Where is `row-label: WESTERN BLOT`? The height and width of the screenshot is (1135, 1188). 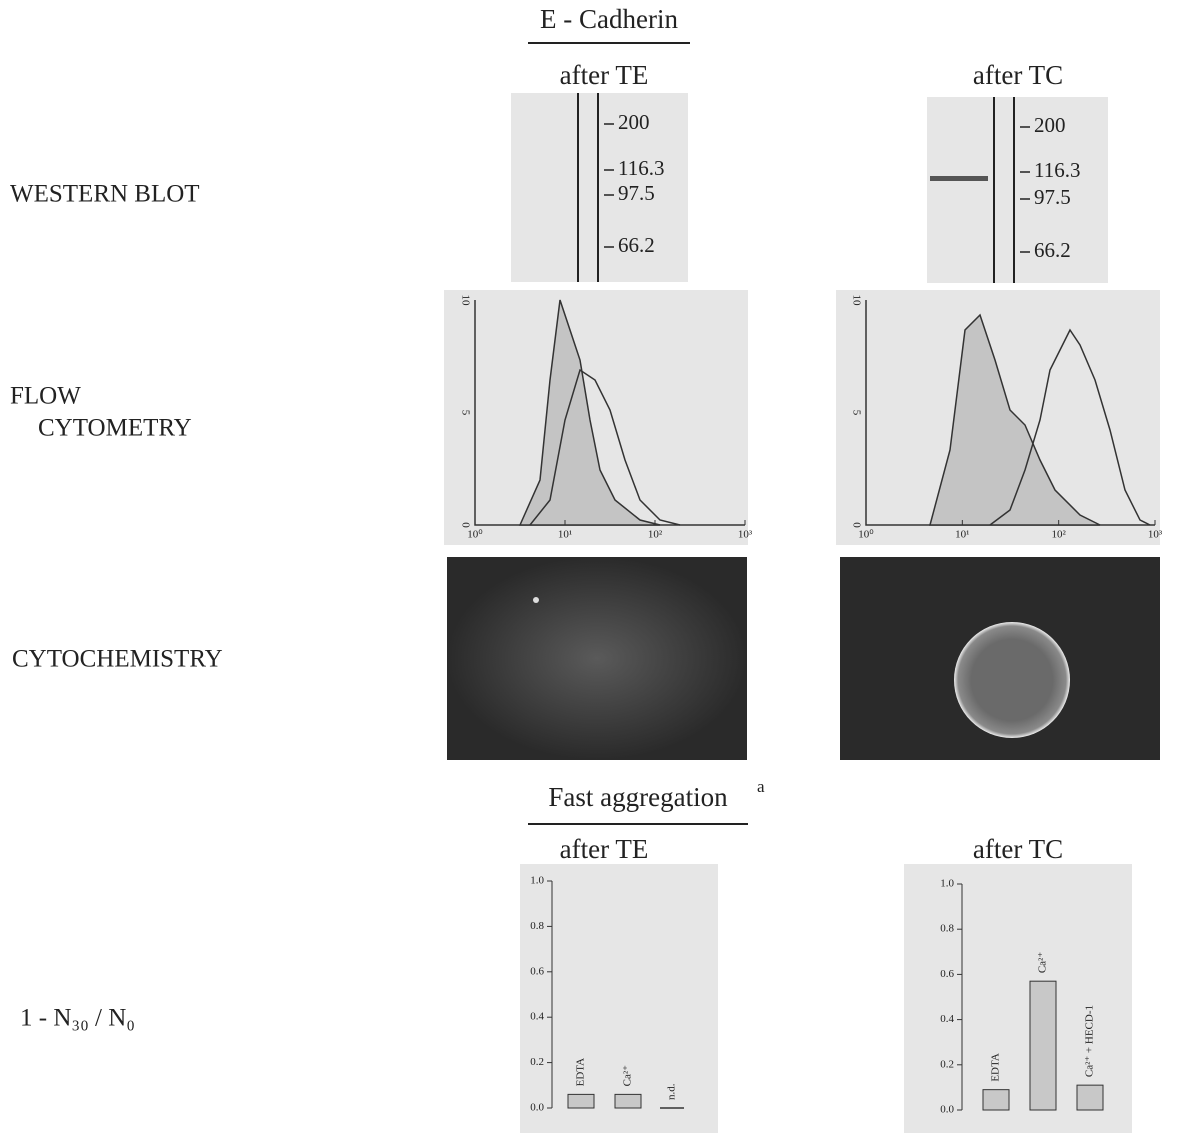
row-label: WESTERN BLOT is located at coordinates (105, 194).